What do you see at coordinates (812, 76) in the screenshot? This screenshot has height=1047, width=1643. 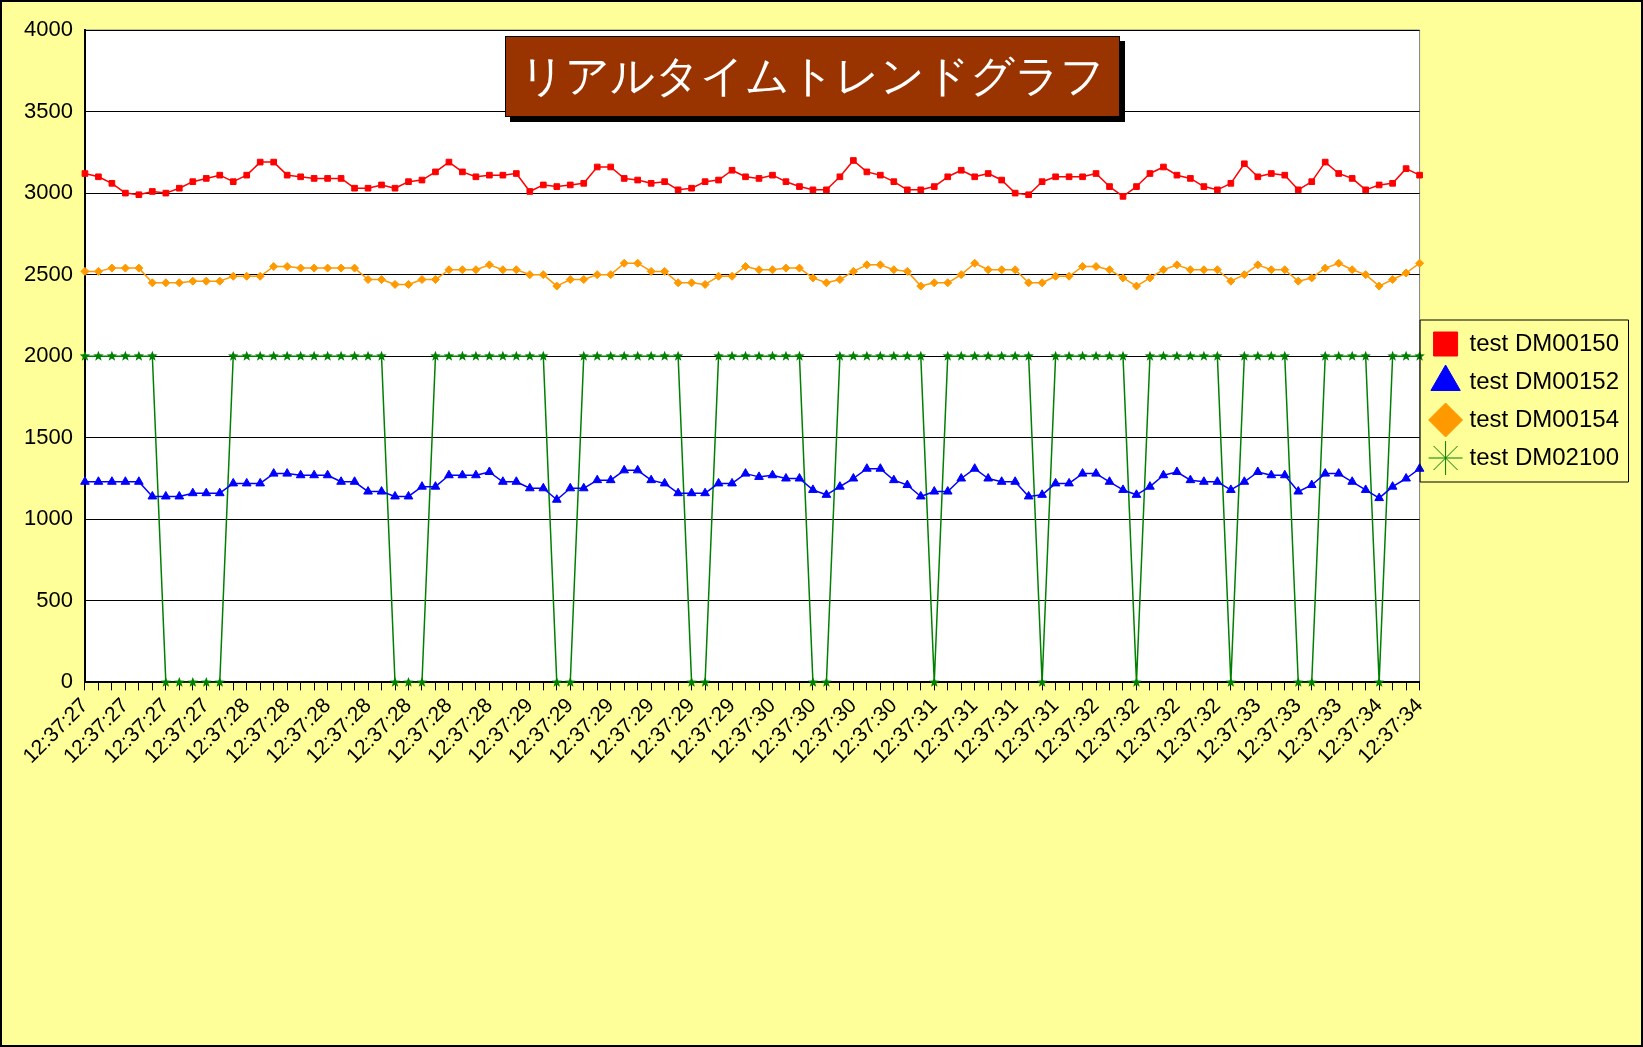 I see `text: リアルタイムトレンドグラフ` at bounding box center [812, 76].